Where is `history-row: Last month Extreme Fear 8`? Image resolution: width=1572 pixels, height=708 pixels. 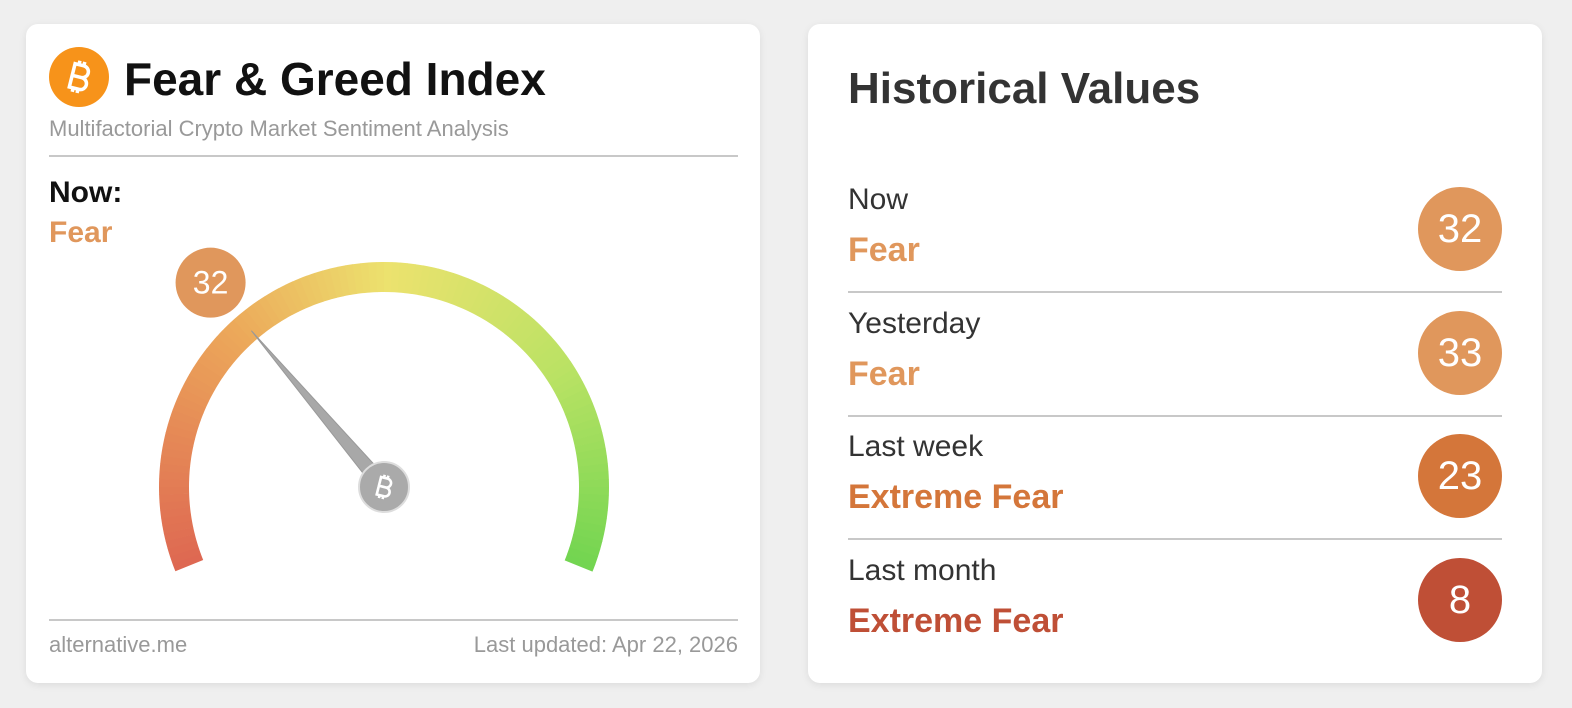 history-row: Last month Extreme Fear 8 is located at coordinates (1175, 615).